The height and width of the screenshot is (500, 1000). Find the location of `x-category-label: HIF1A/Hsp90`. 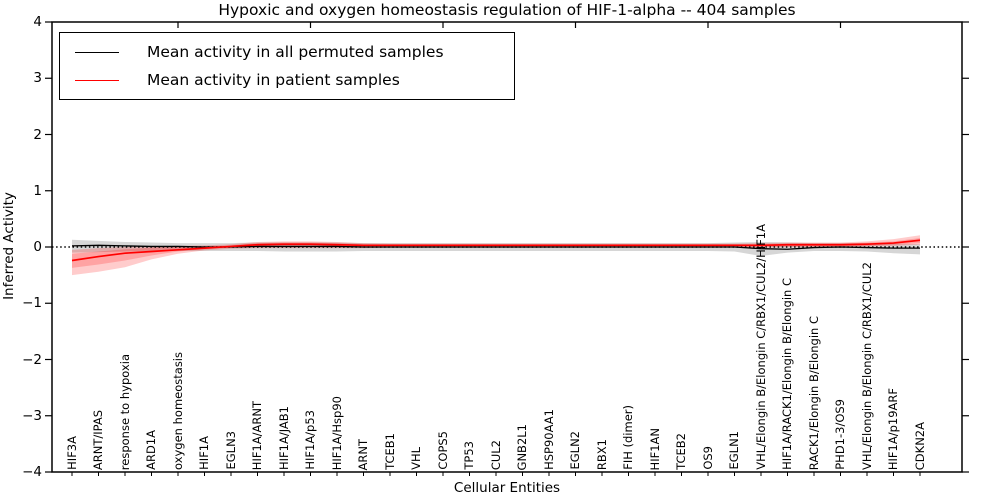

x-category-label: HIF1A/Hsp90 is located at coordinates (336, 432).